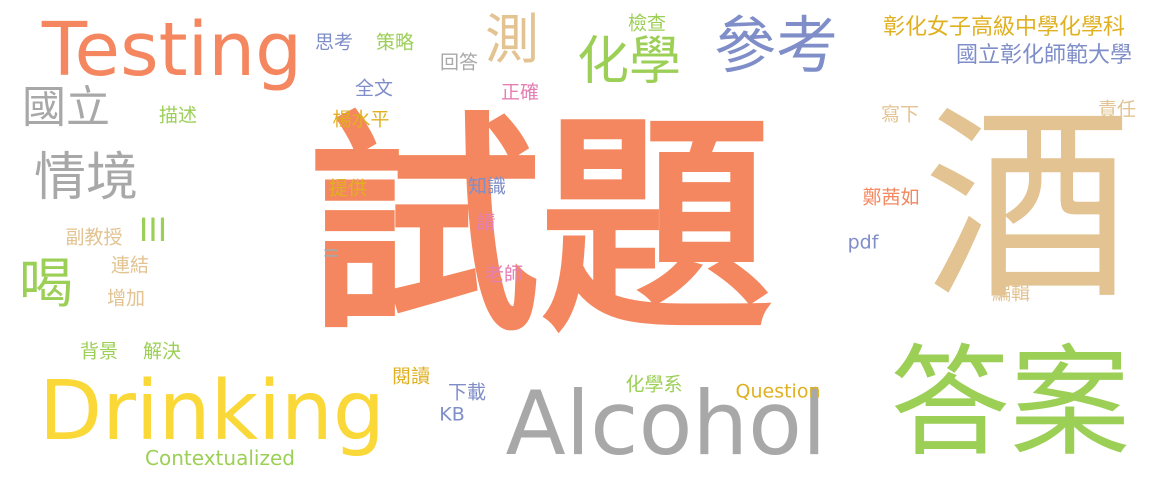  Describe the element at coordinates (1008, 198) in the screenshot. I see `word-jiu: 酒` at that location.